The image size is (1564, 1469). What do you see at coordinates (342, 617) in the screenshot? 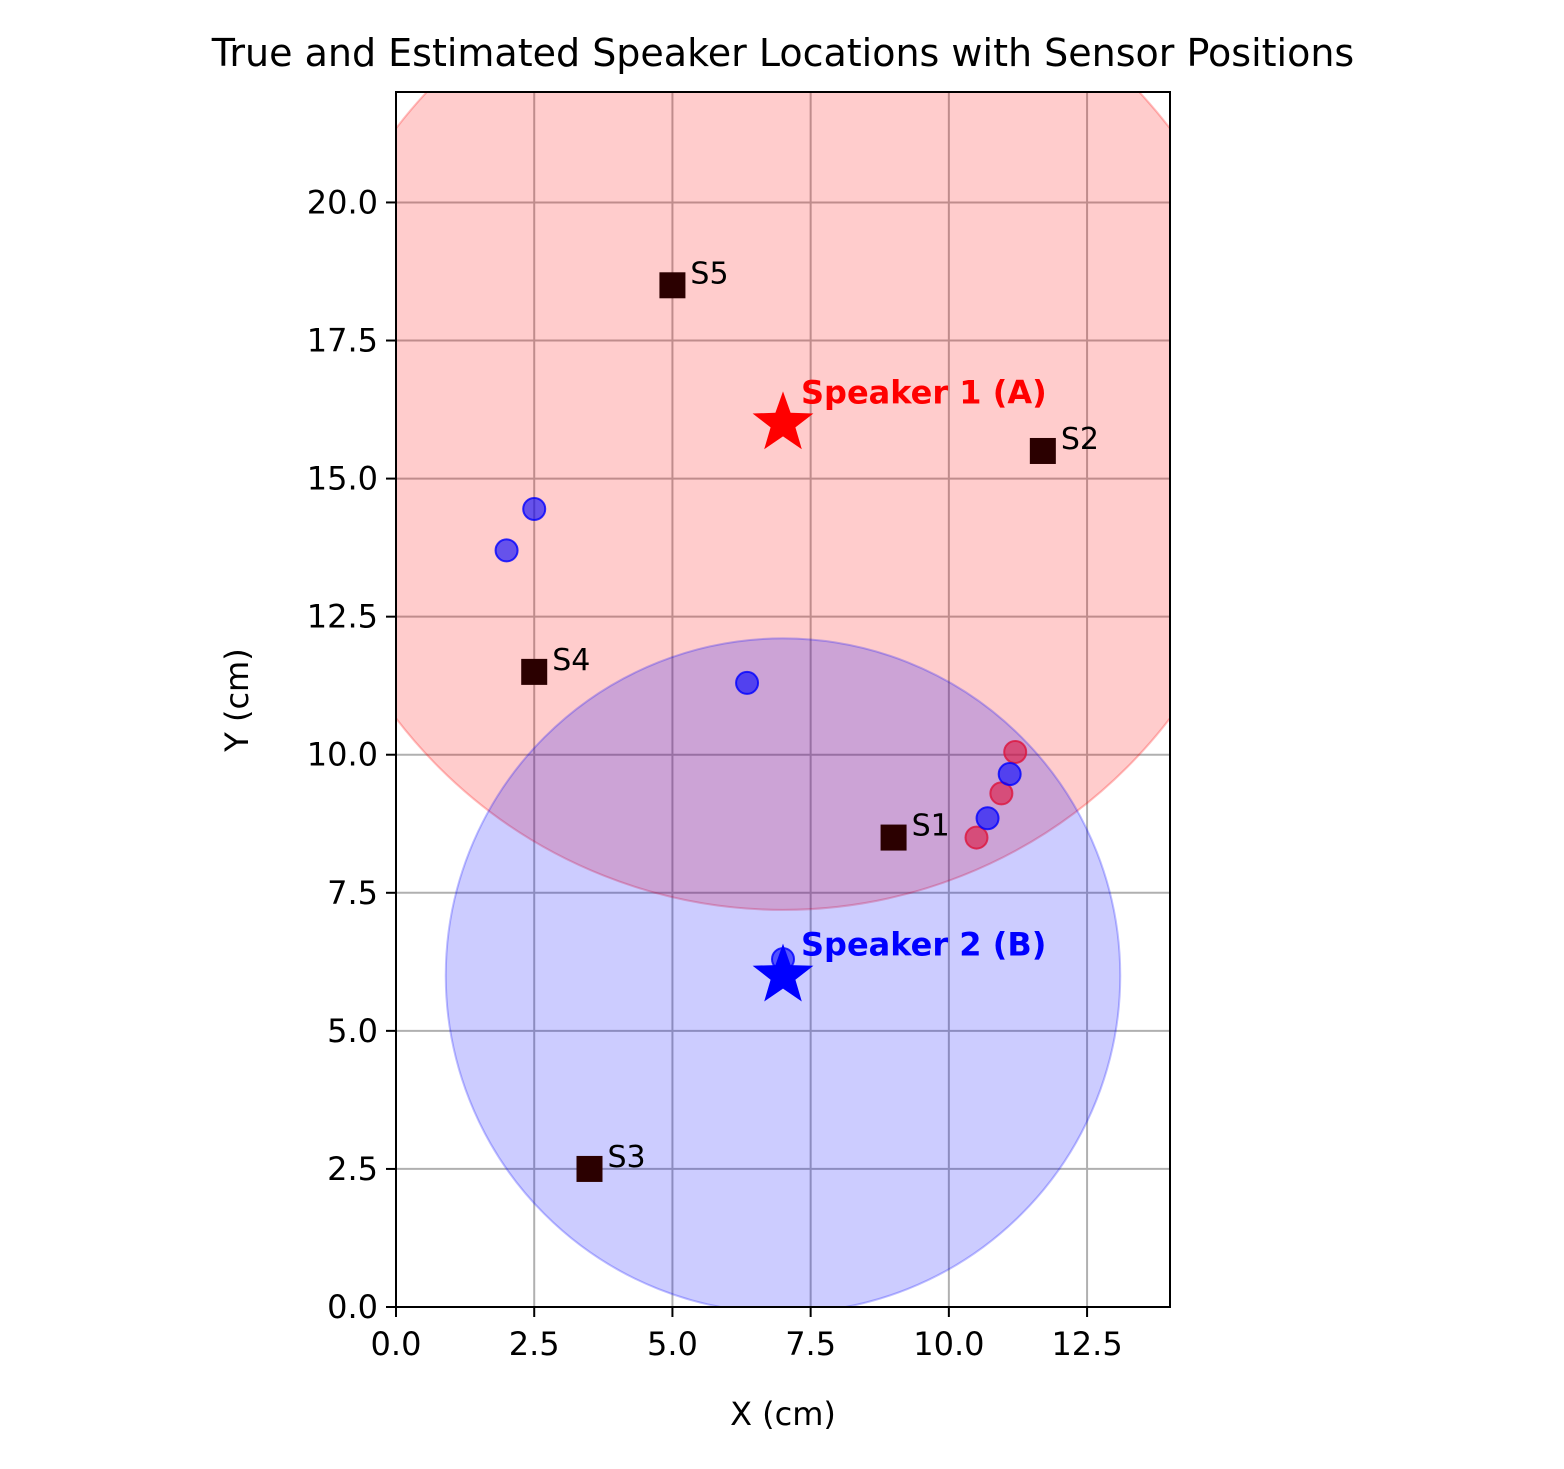
I see `y-tick-label: 12.5` at bounding box center [342, 617].